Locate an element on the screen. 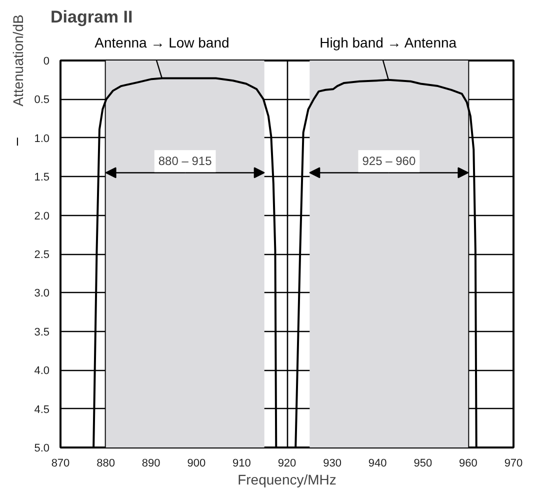 The width and height of the screenshot is (539, 490). y-tick-label: 5.0 is located at coordinates (42, 448).